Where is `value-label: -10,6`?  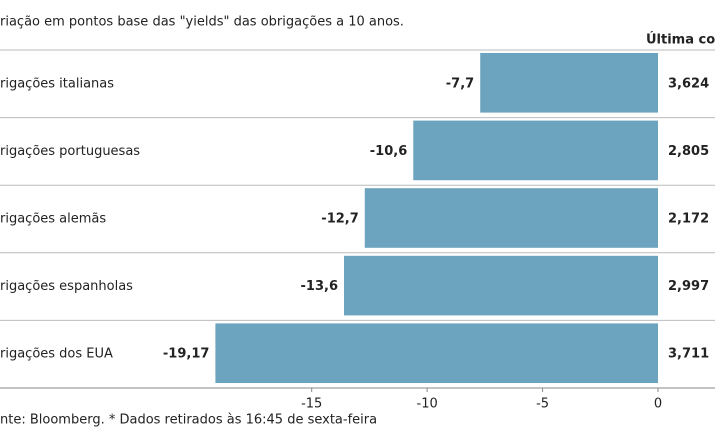 value-label: -10,6 is located at coordinates (388, 151).